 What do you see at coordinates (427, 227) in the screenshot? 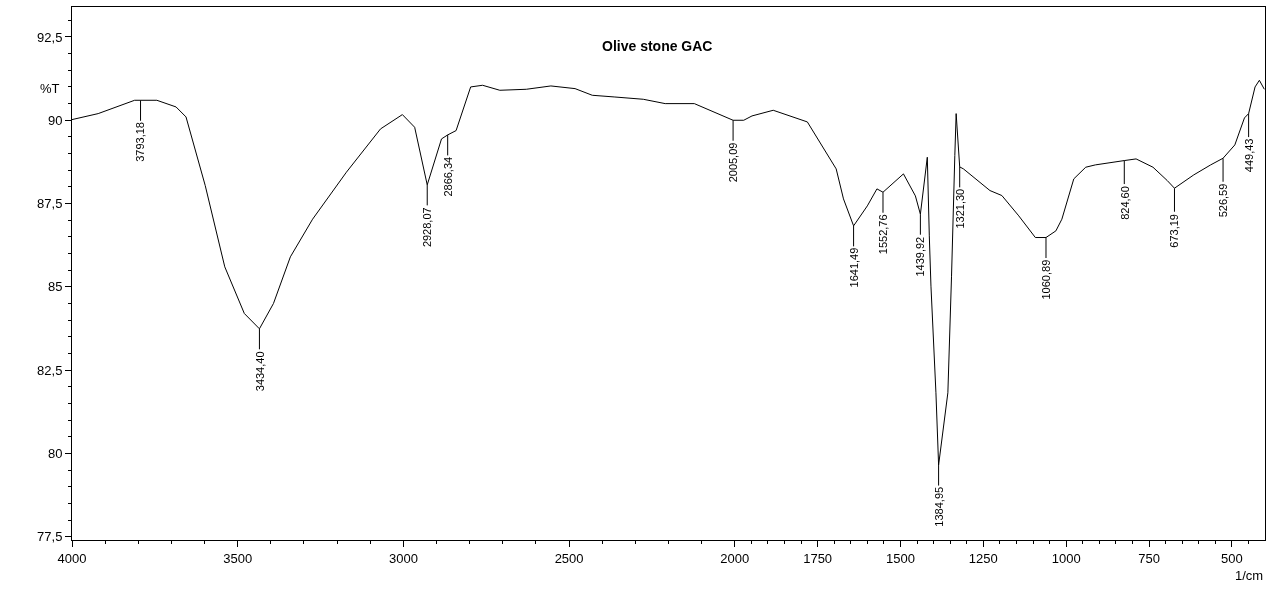
I see `annotation: 2928,07` at bounding box center [427, 227].